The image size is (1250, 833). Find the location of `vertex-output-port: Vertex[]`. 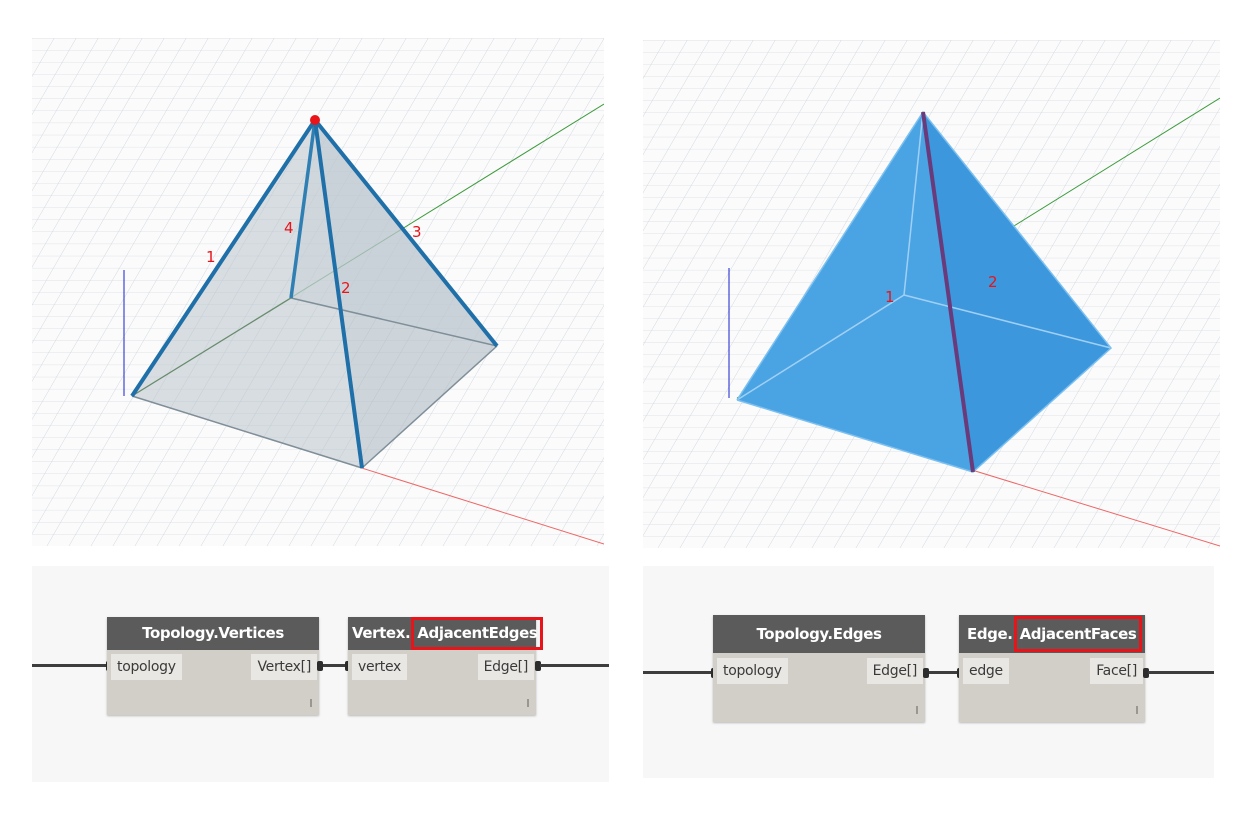

vertex-output-port: Vertex[] is located at coordinates (284, 667).